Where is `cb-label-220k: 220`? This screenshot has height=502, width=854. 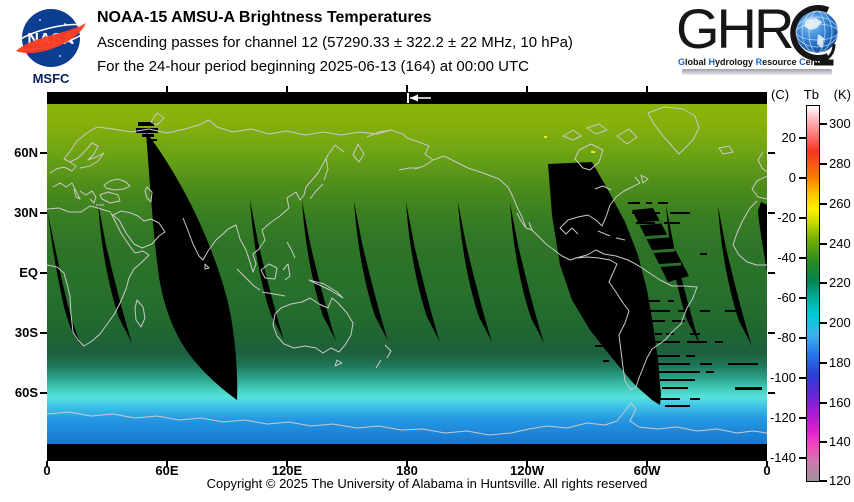 cb-label-220k: 220 is located at coordinates (840, 282).